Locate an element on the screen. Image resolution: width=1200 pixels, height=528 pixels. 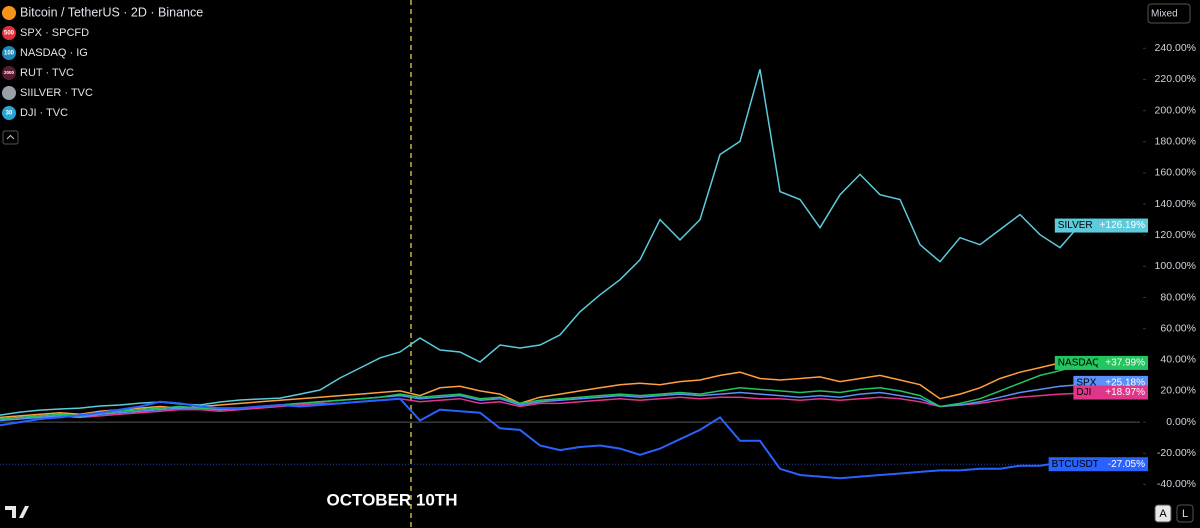
tag-name: SILVER is located at coordinates (1075, 225).